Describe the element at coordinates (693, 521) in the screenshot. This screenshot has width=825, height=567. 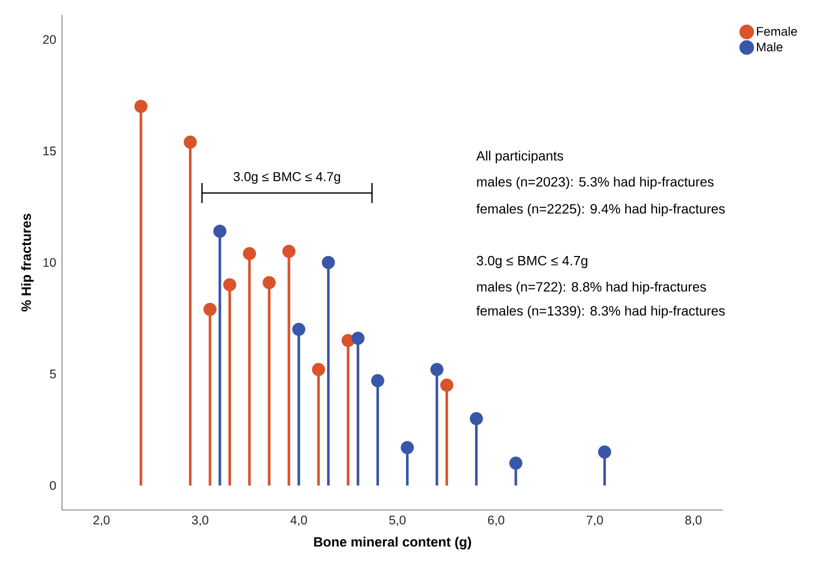
I see `x-tick-label: 8,0` at that location.